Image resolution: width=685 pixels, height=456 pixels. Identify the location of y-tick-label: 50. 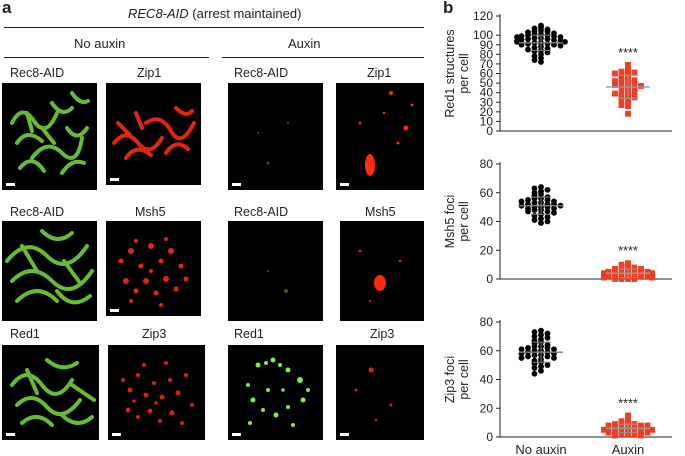
(487, 83).